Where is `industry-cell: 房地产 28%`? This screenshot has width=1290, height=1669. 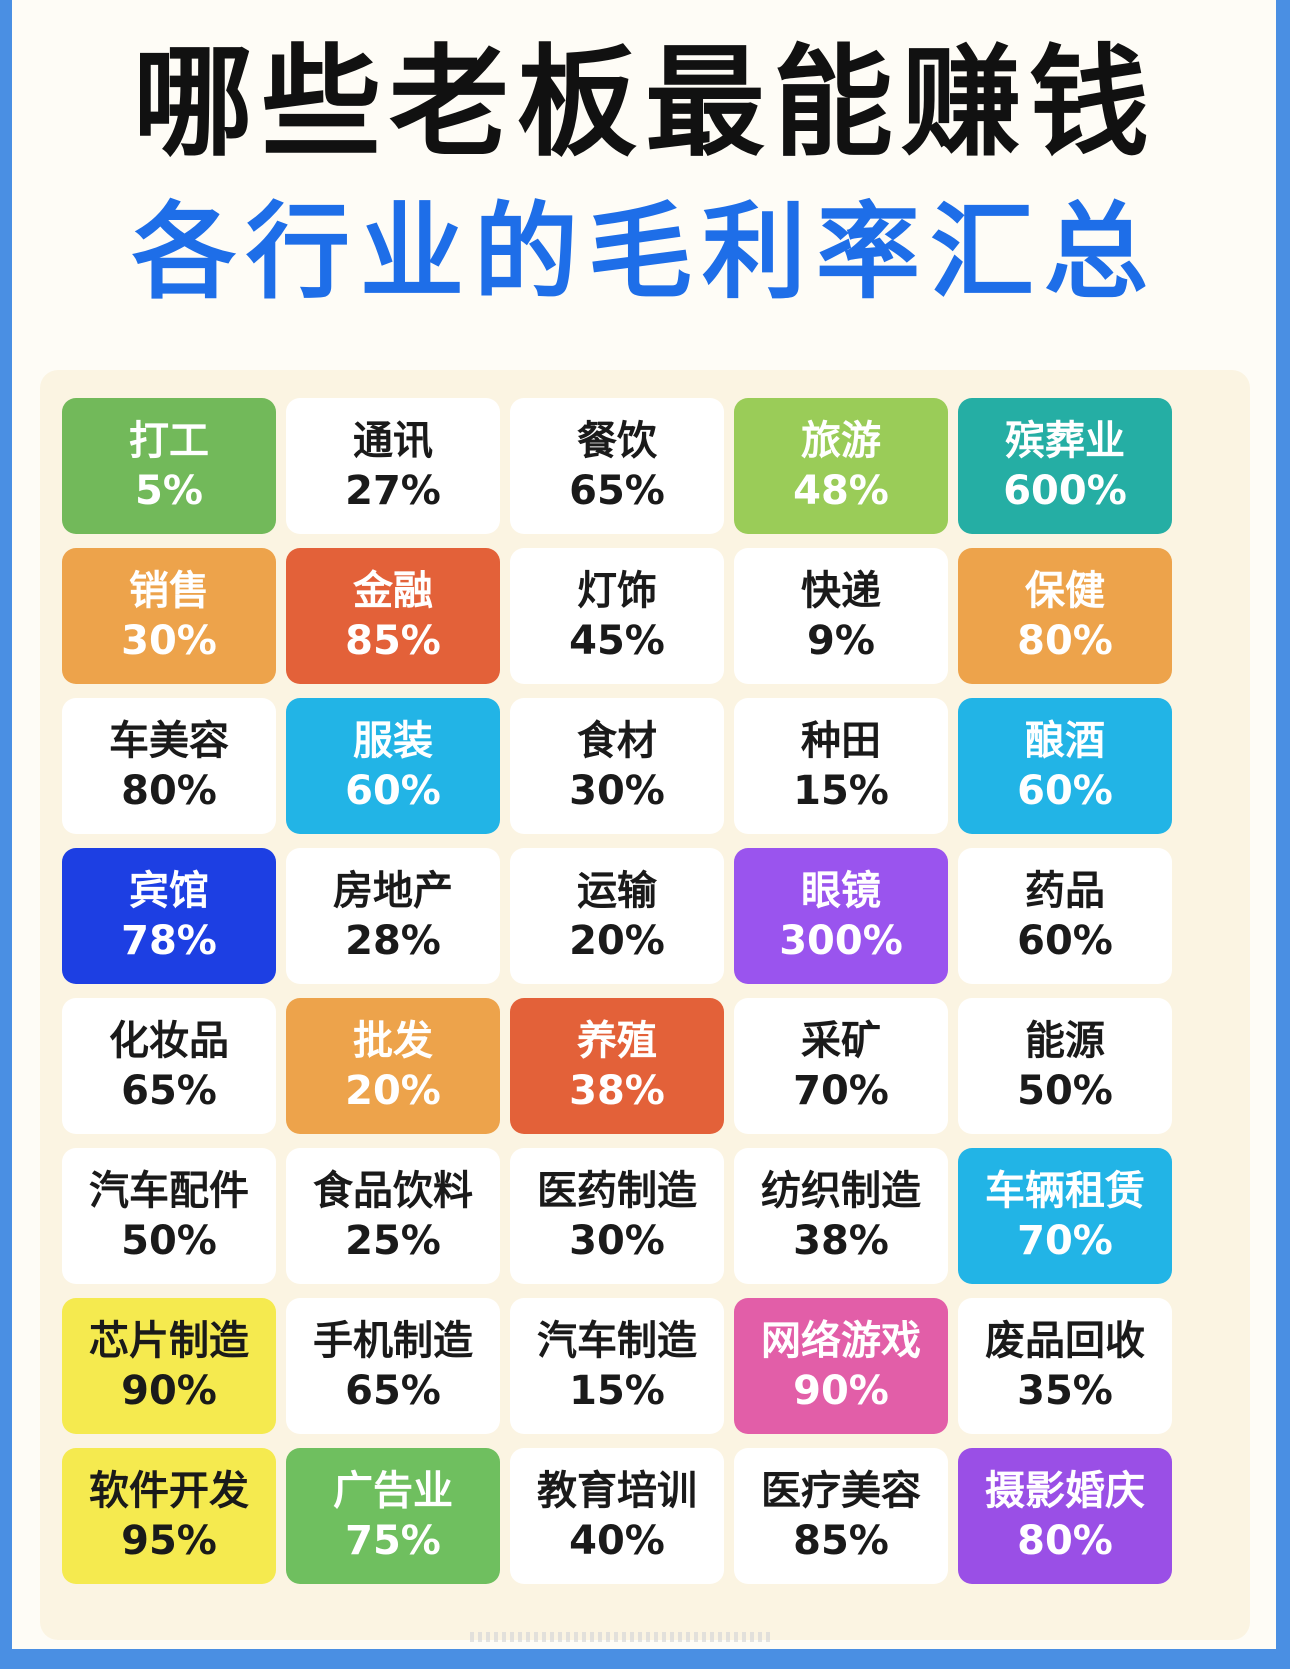 industry-cell: 房地产 28% is located at coordinates (393, 916).